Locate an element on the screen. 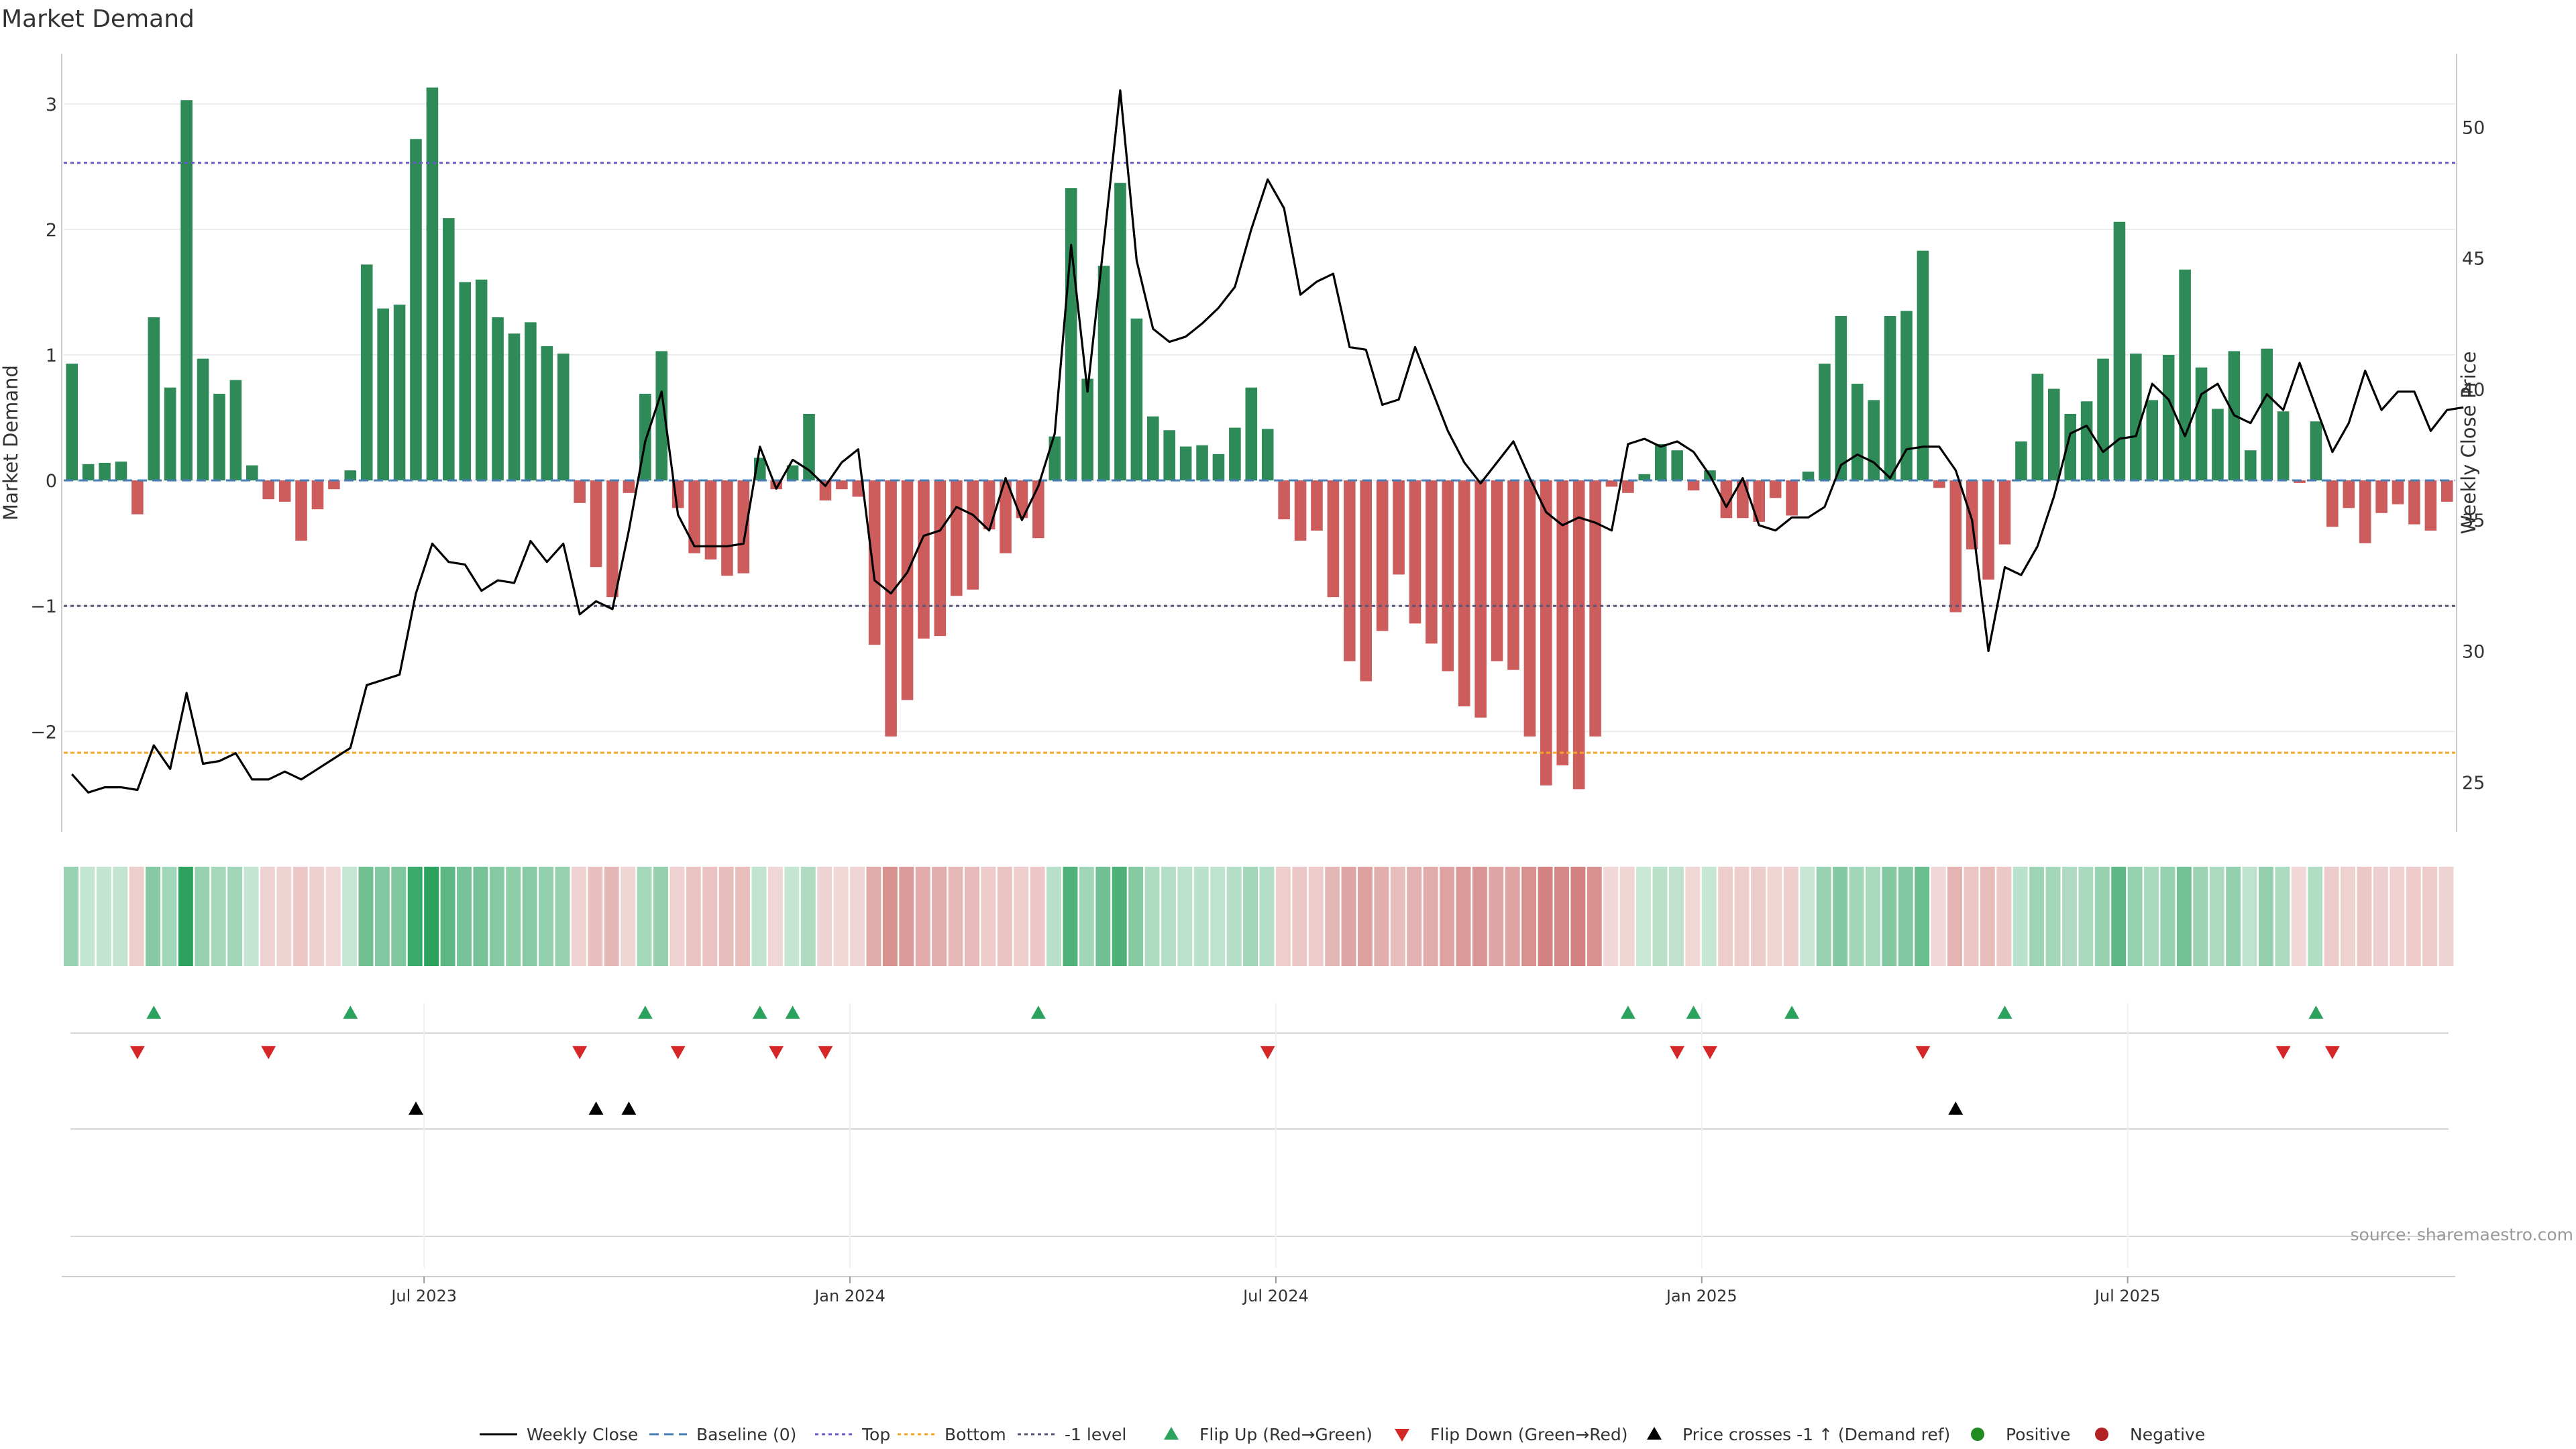 This screenshot has height=1449, width=2576. y2-tick-label: 50 is located at coordinates (2473, 127).